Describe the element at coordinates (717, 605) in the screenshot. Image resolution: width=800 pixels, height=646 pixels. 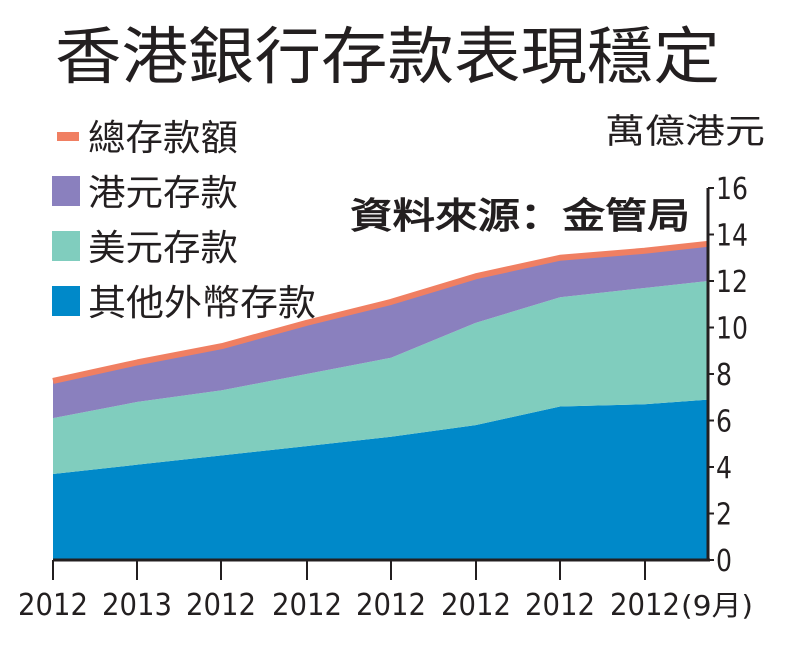
I see `x-end-label: (9月)` at that location.